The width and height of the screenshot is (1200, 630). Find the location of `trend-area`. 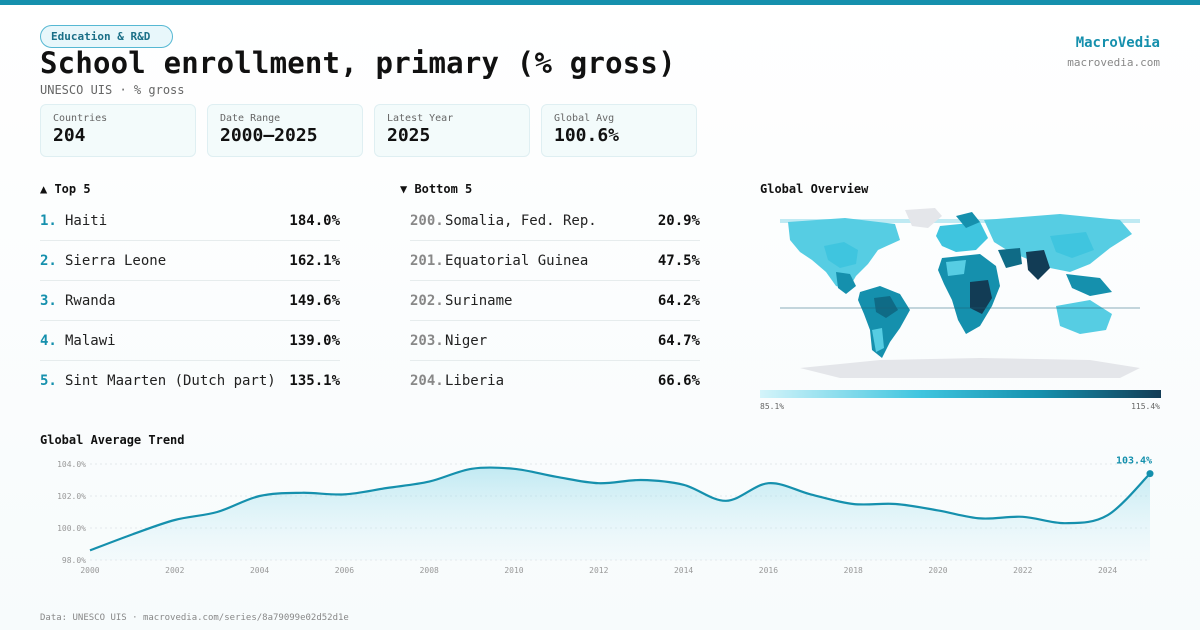

trend-area is located at coordinates (620, 513).